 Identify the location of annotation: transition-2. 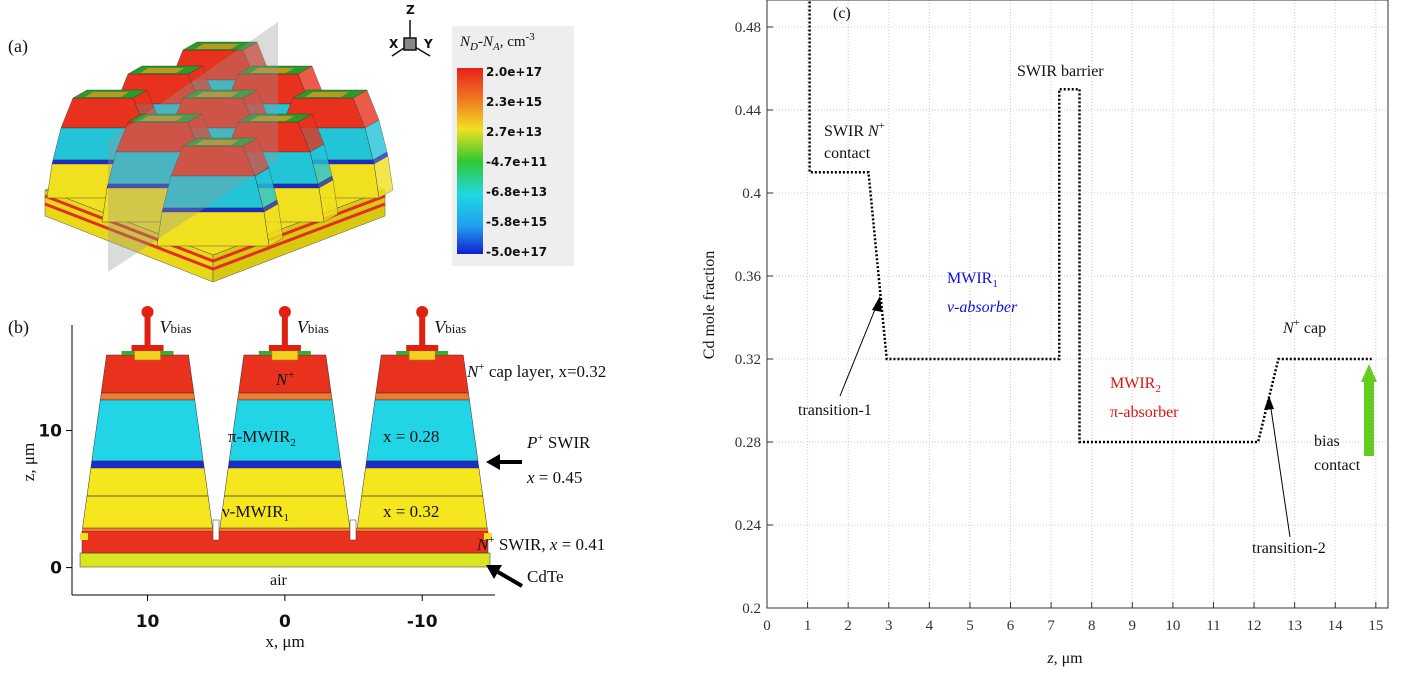
(1289, 548).